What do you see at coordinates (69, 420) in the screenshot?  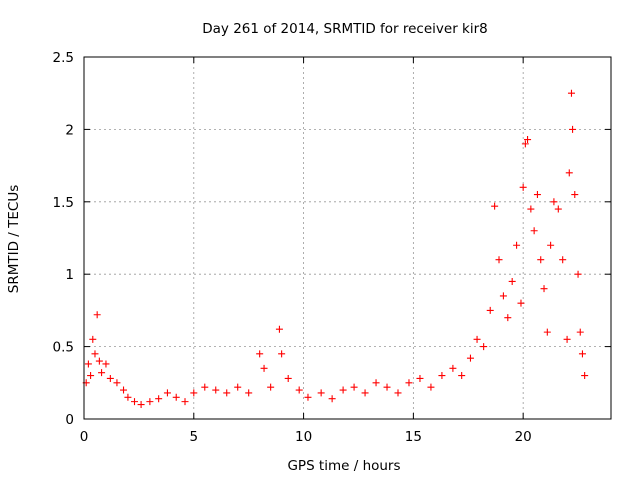 I see `y-tick-label: 0` at bounding box center [69, 420].